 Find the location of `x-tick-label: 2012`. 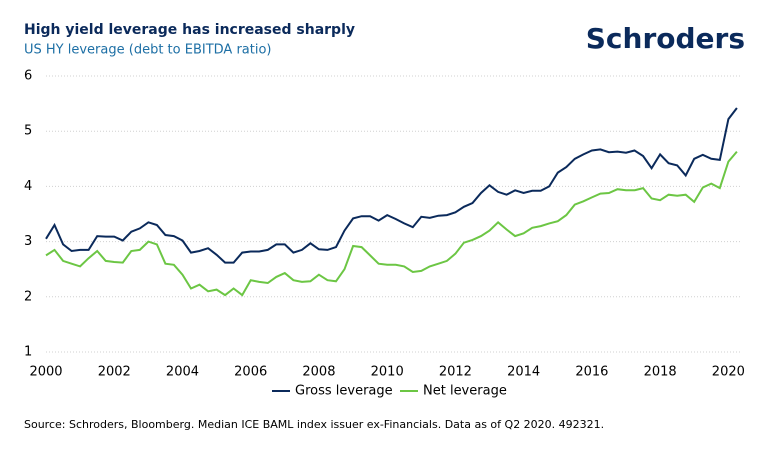

x-tick-label: 2012 is located at coordinates (455, 372).